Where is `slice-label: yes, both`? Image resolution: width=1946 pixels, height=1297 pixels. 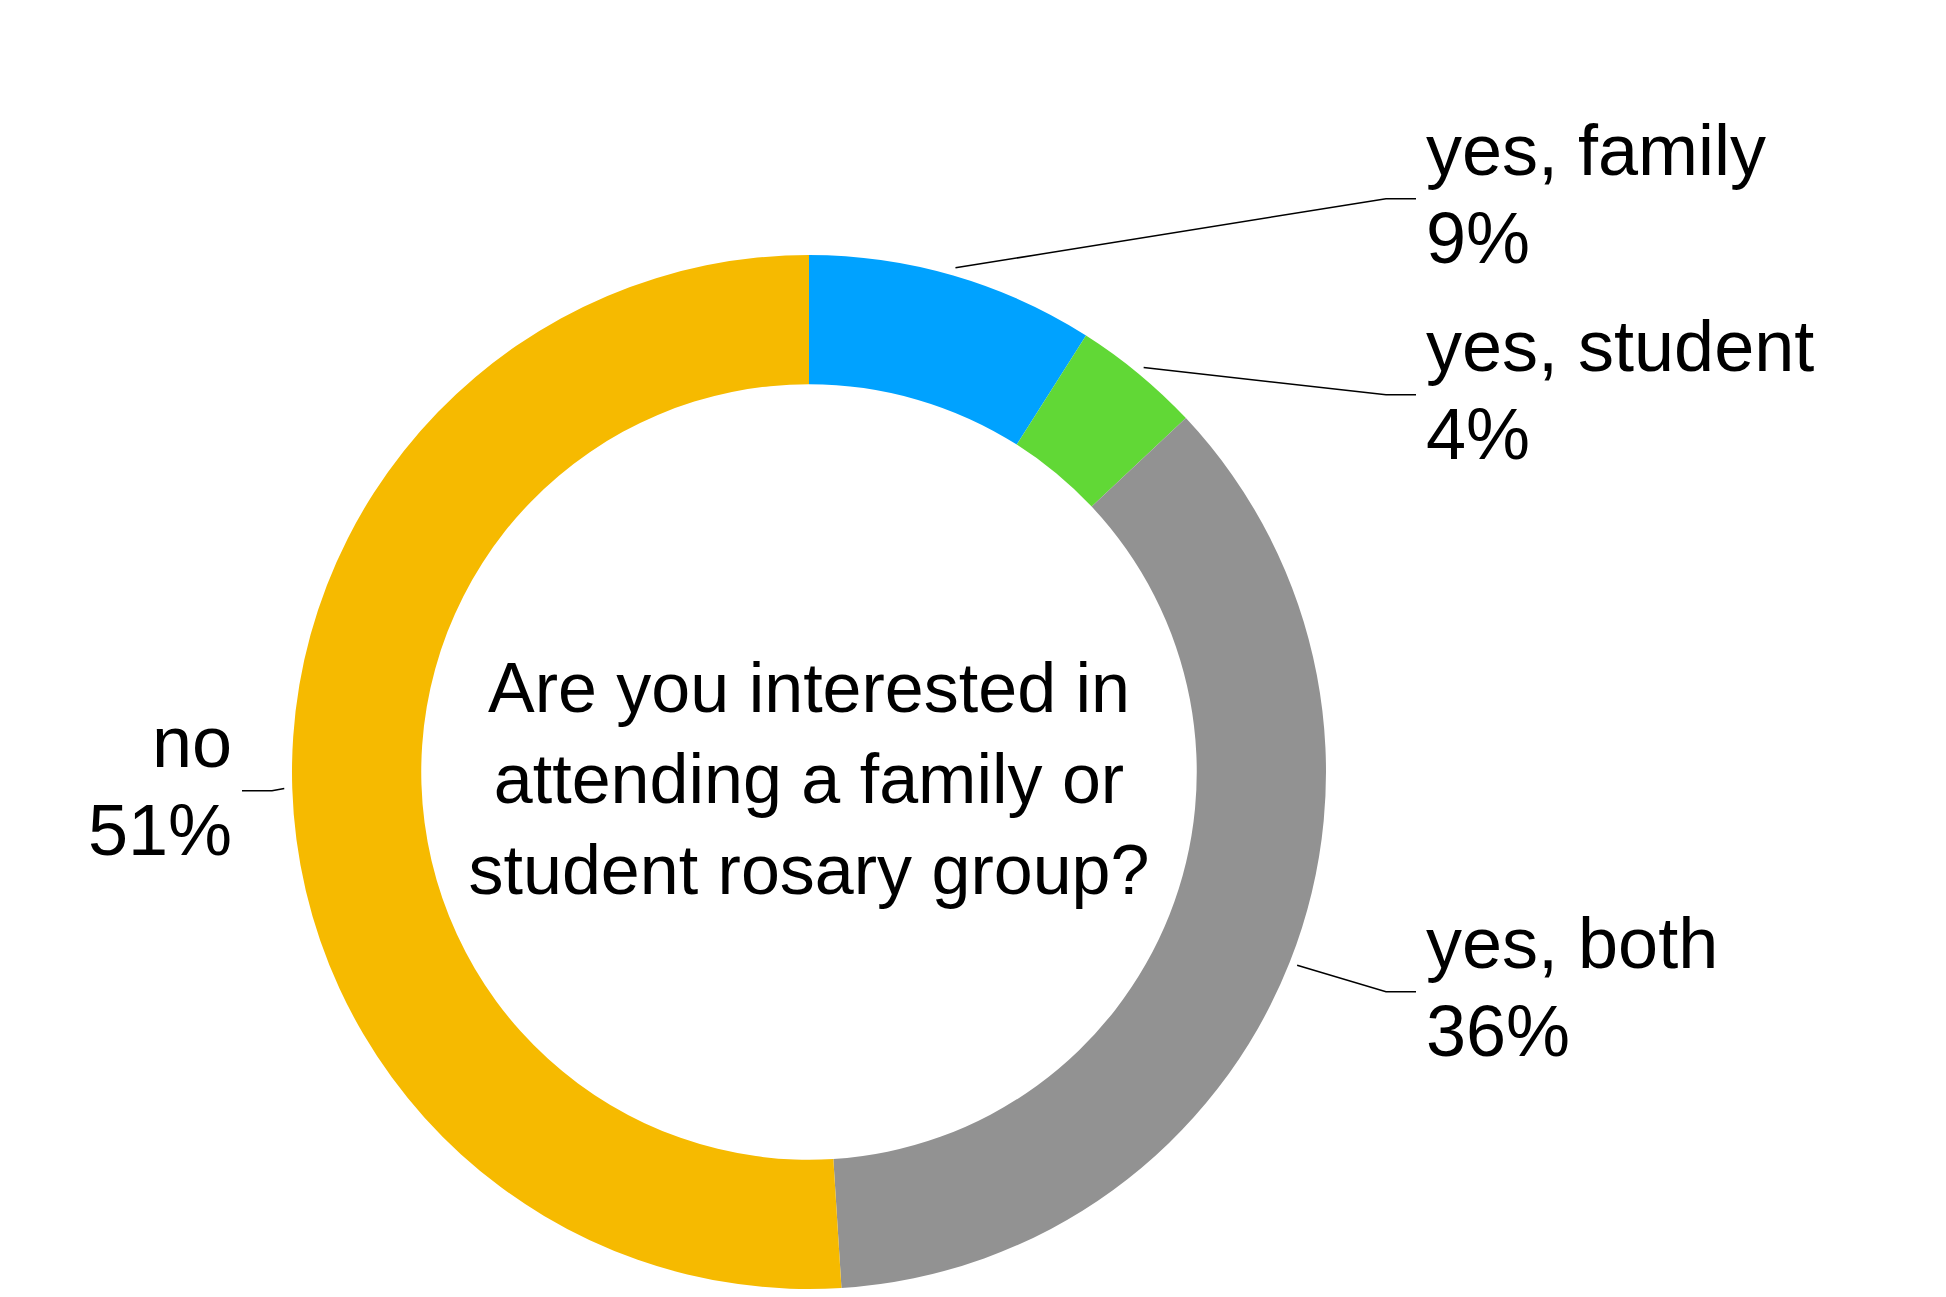
slice-label: yes, both is located at coordinates (1572, 942).